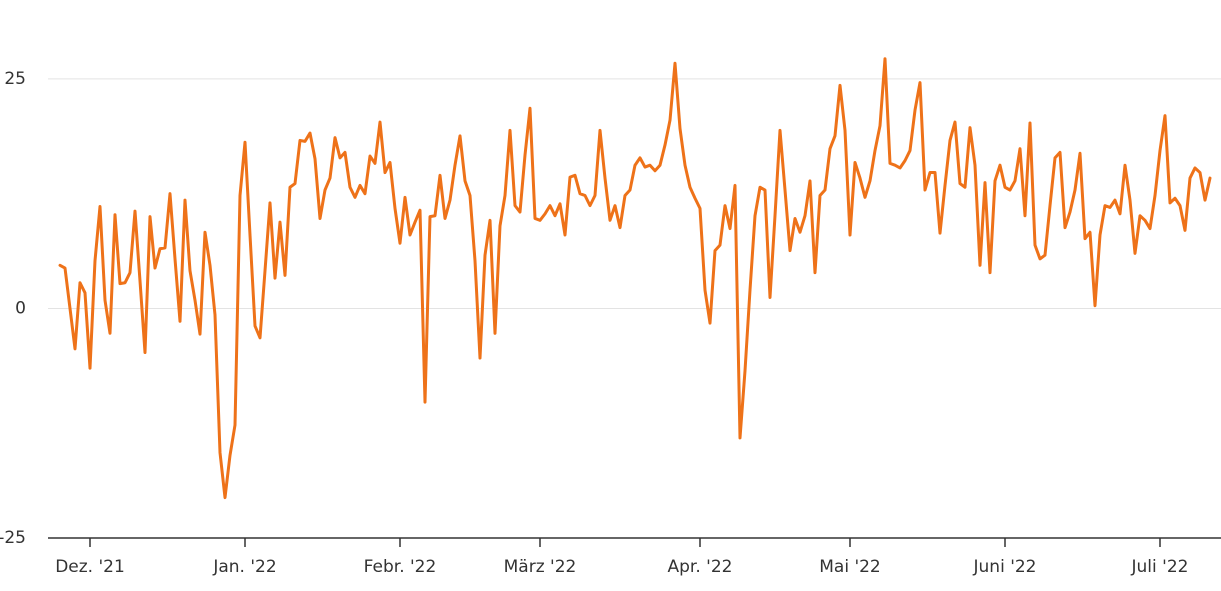 The image size is (1221, 591). What do you see at coordinates (13, 538) in the screenshot?
I see `y-tick-label: -25` at bounding box center [13, 538].